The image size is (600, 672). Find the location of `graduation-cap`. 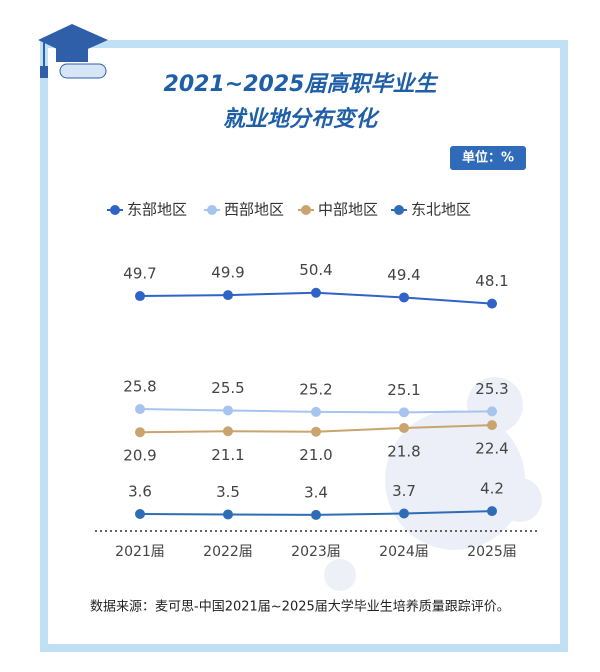

graduation-cap is located at coordinates (73, 51).